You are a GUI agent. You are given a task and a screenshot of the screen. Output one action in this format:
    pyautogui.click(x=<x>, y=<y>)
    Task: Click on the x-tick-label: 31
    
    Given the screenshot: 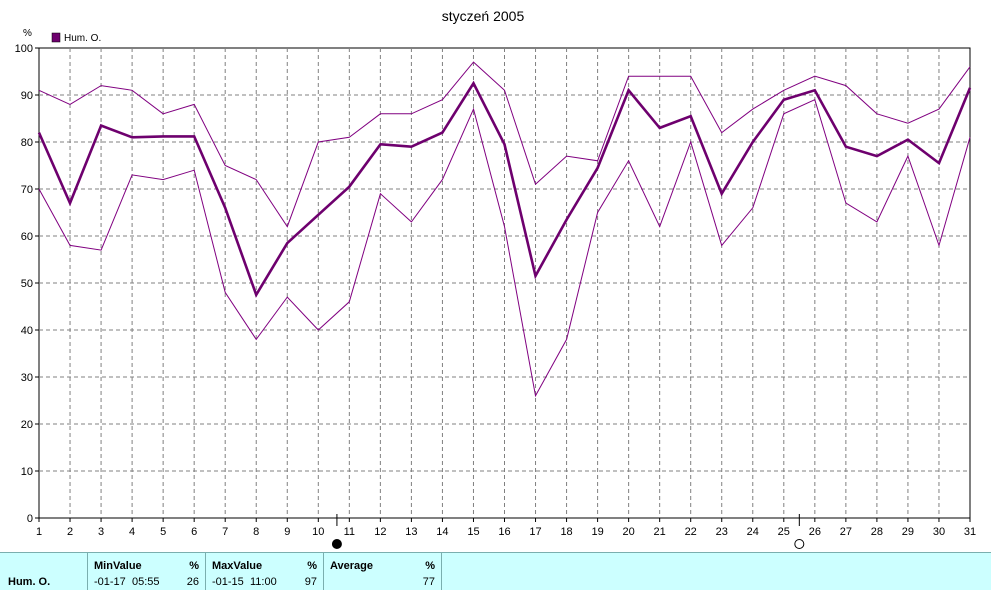 What is the action you would take?
    pyautogui.click(x=970, y=532)
    